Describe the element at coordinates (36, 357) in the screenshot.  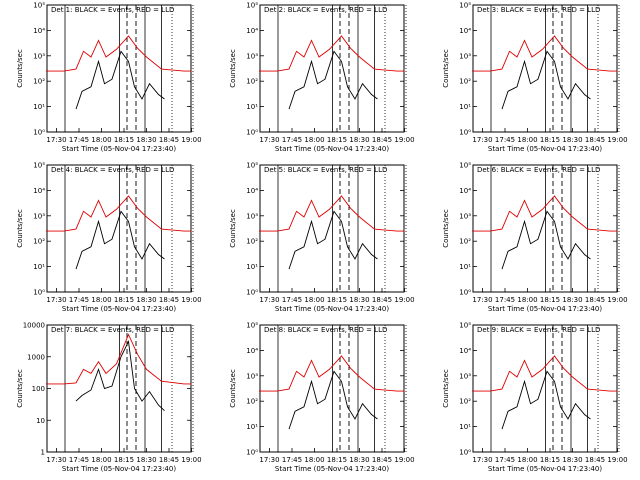
I see `y-tick-label: 1000` at that location.